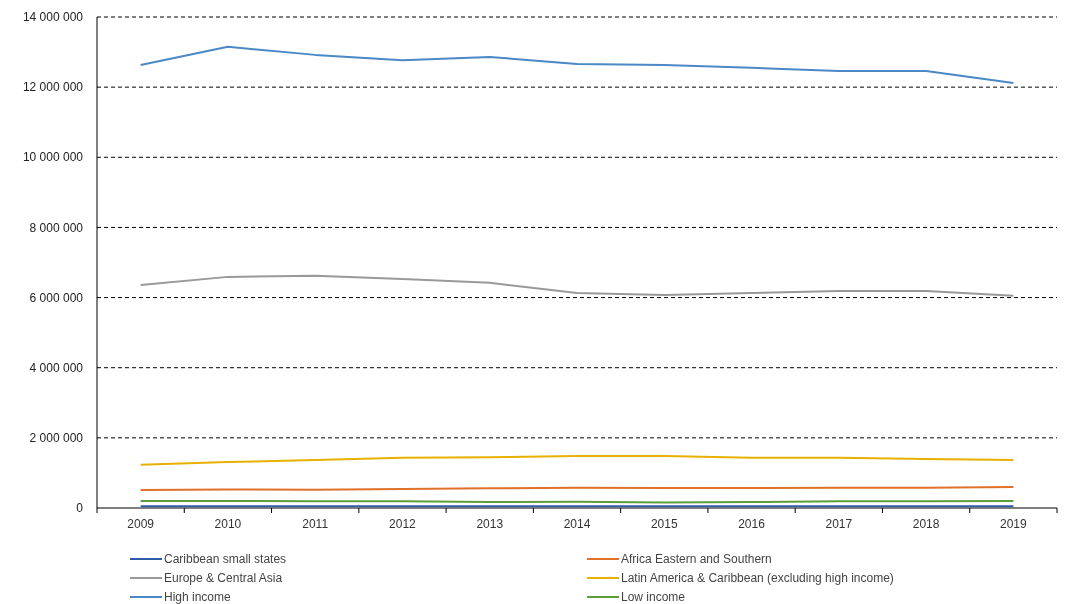  Describe the element at coordinates (223, 578) in the screenshot. I see `legend-label: Europe & Central Asia` at that location.